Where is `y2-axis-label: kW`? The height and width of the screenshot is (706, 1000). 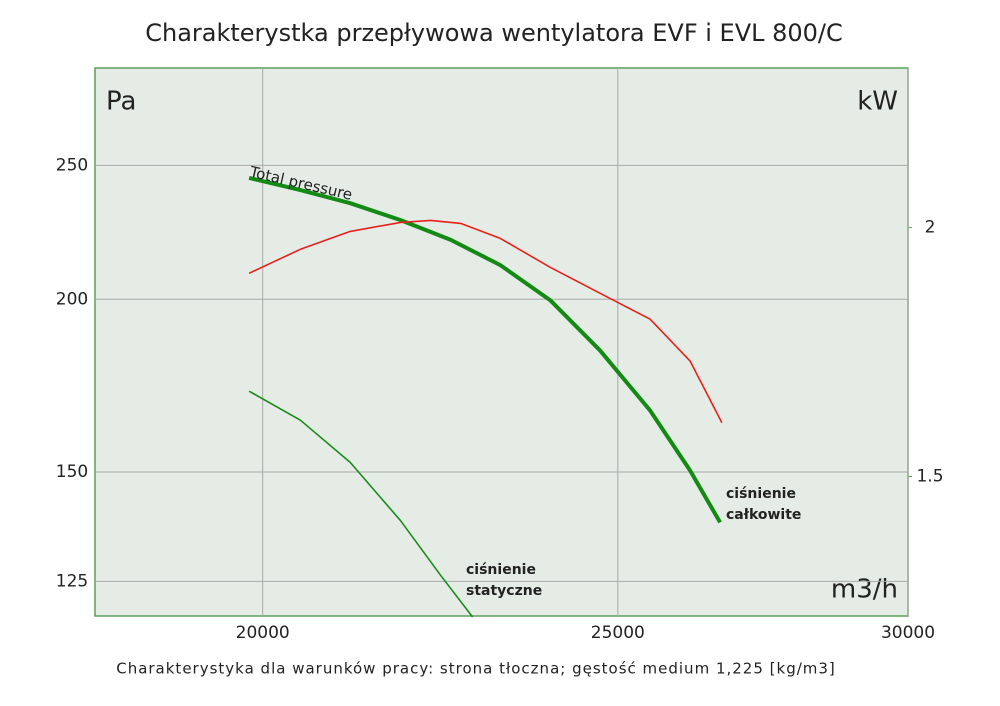 y2-axis-label: kW is located at coordinates (877, 102).